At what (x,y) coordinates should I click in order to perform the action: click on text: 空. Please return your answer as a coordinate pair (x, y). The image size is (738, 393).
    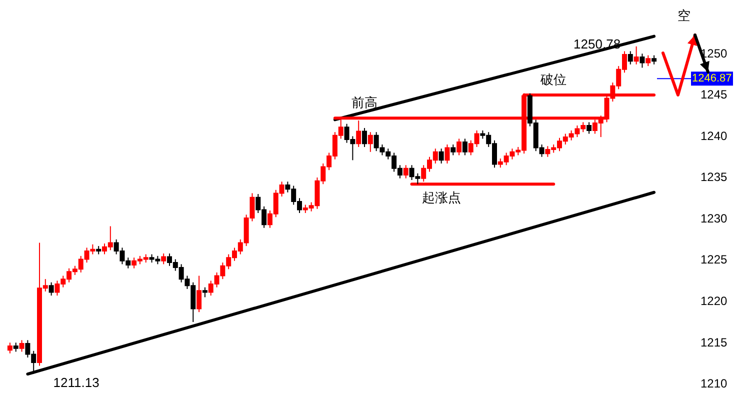
    Looking at the image, I should click on (684, 15).